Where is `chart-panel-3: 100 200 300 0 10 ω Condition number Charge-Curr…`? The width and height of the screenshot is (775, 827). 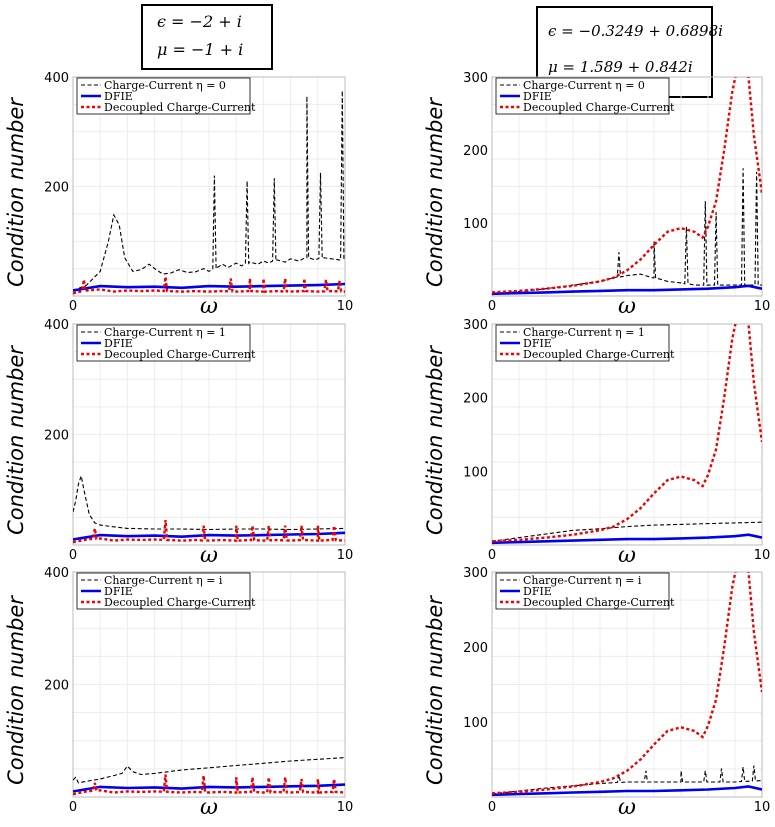
chart-panel-3: 100 200 300 0 10 ω Condition number Charge-Curr… is located at coordinates (597, 443).